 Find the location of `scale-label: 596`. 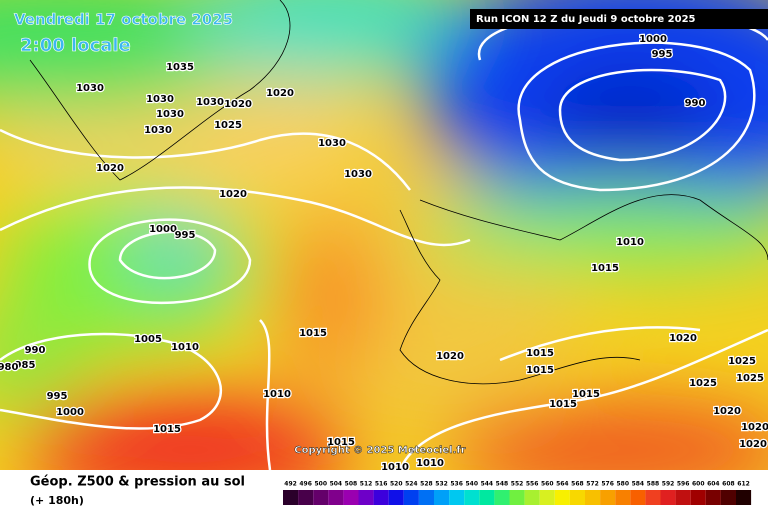

scale-label: 596 is located at coordinates (683, 484).